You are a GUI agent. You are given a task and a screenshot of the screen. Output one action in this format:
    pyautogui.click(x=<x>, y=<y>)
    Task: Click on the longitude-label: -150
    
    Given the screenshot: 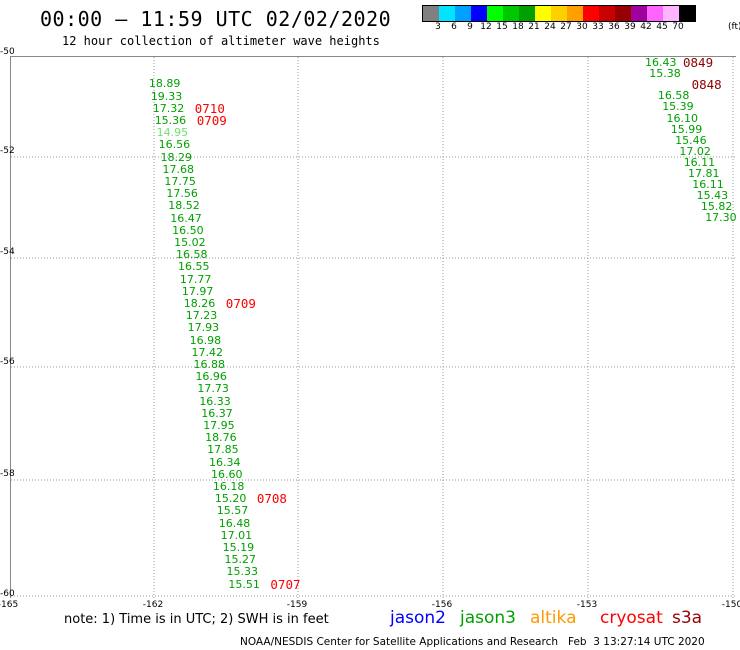 What is the action you would take?
    pyautogui.click(x=730, y=605)
    